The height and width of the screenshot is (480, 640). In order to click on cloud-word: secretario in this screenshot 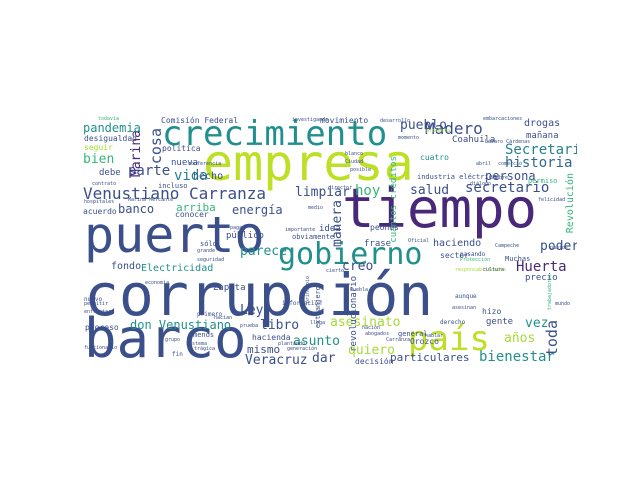, I will do `click(507, 188)`.